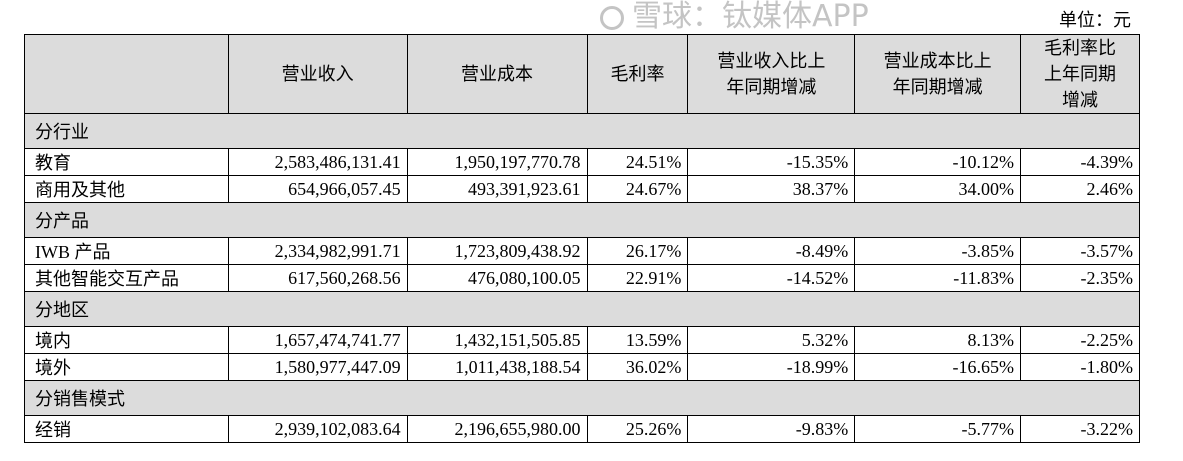 The height and width of the screenshot is (461, 1183). Describe the element at coordinates (1080, 74) in the screenshot. I see `column-header: 毛利率比上年同期增减` at that location.